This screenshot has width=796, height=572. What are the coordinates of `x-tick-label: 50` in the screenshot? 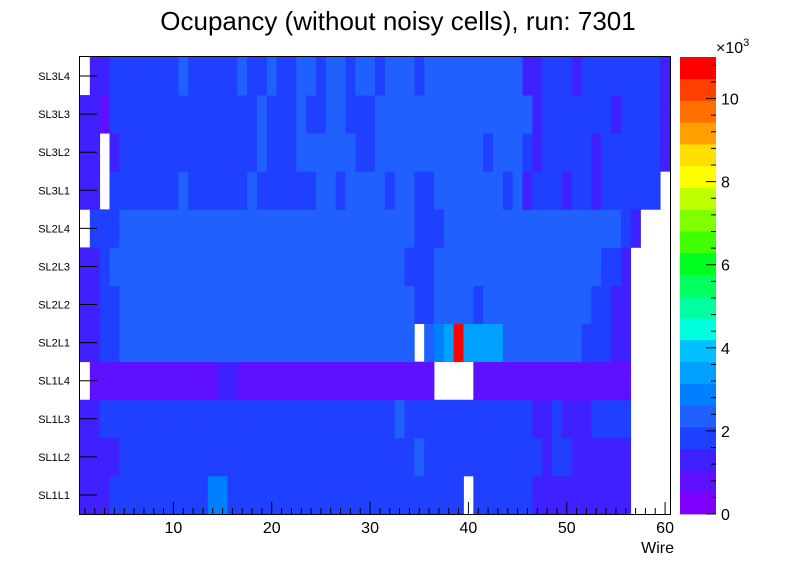 It's located at (567, 528).